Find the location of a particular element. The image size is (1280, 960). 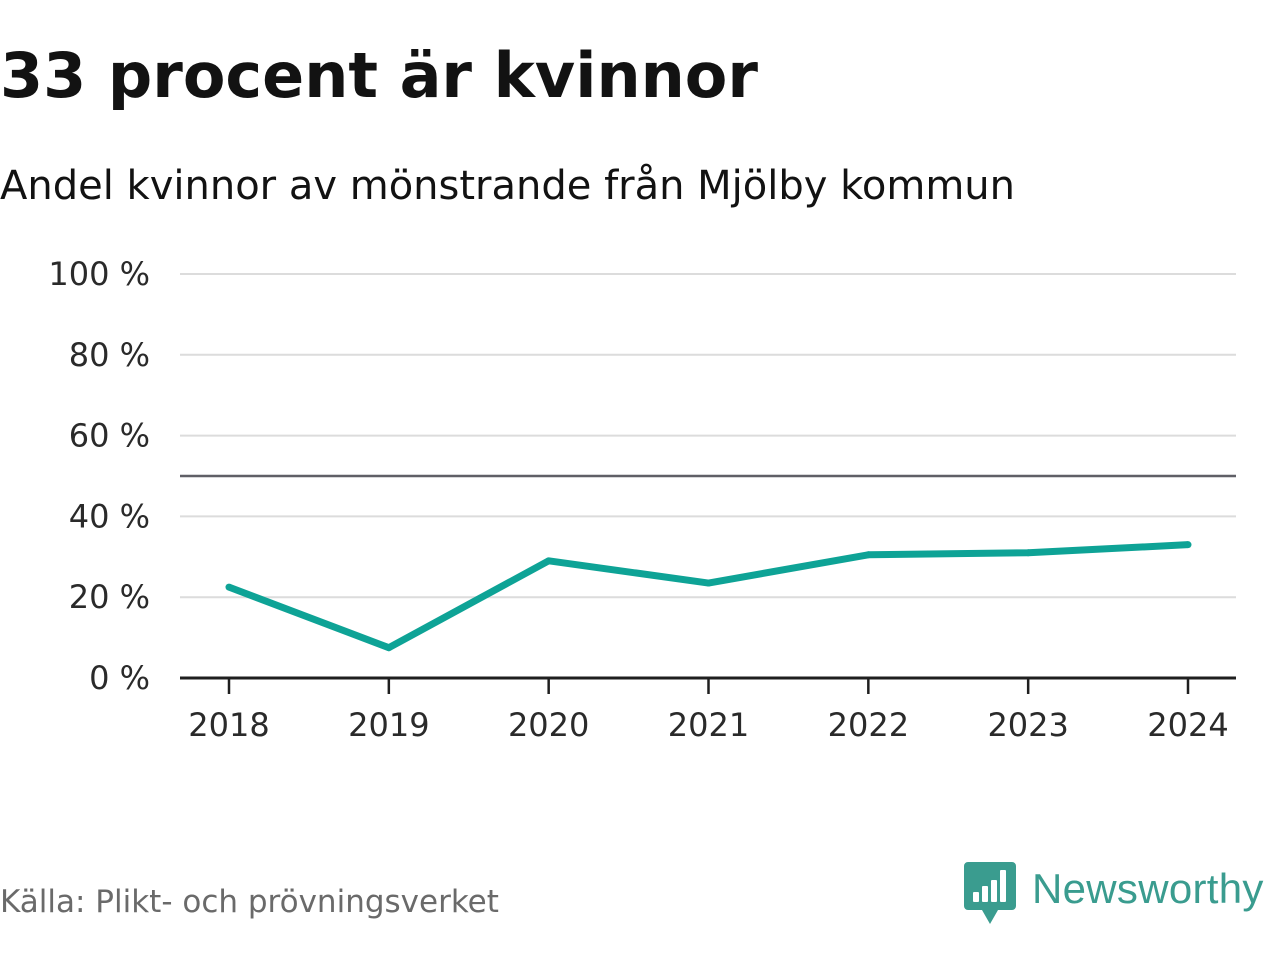

x-tick-label: 2020 is located at coordinates (548, 725).